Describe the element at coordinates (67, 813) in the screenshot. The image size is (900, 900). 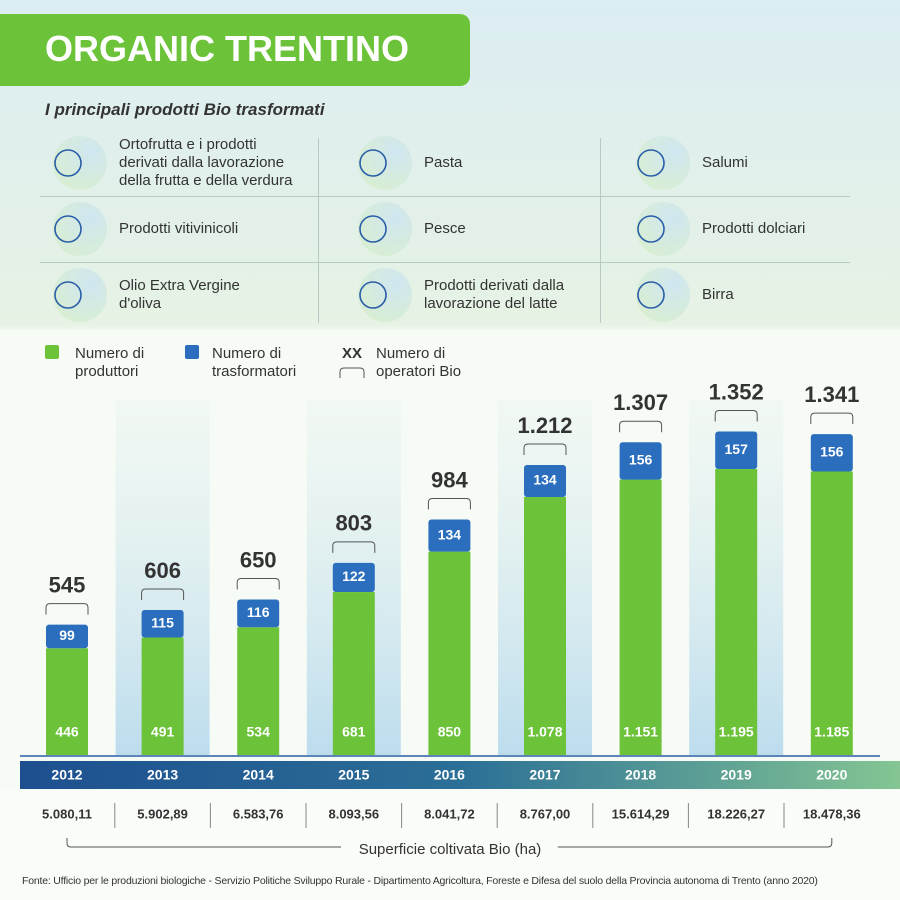
I see `surface-value: 5.080,11` at that location.